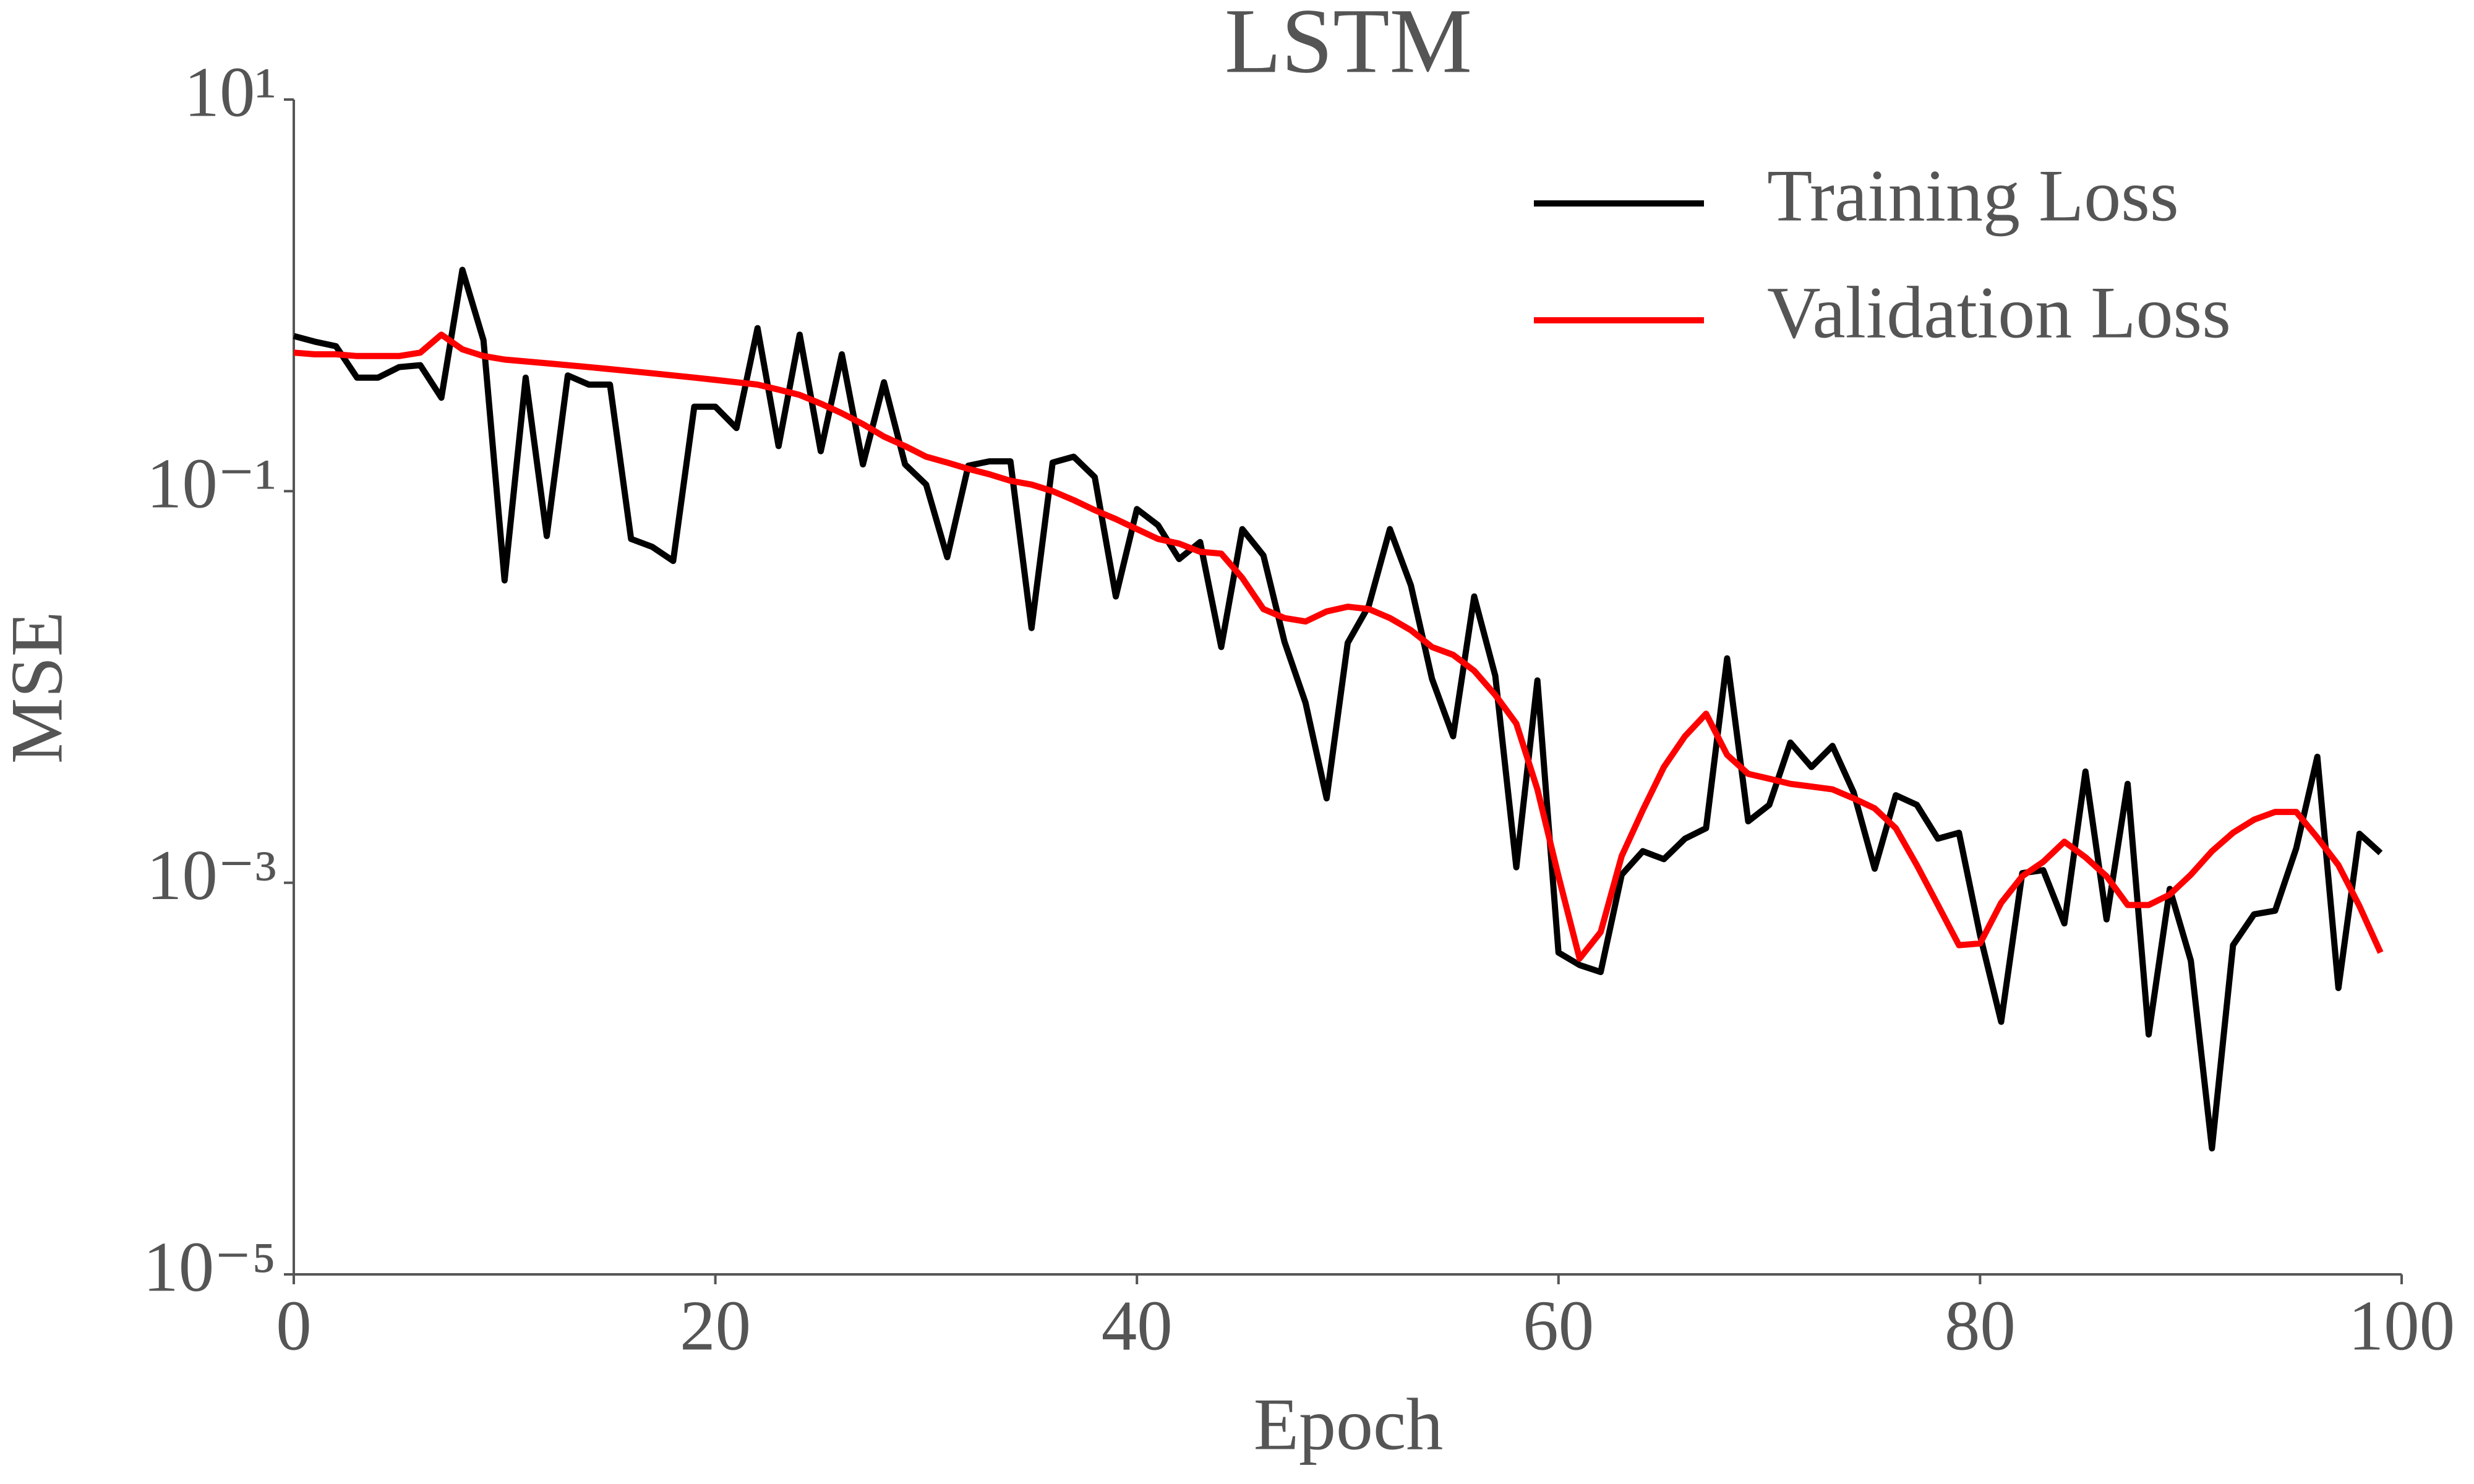 Image resolution: width=2474 pixels, height=1484 pixels. What do you see at coordinates (212, 875) in the screenshot?
I see `y-tick-label: 10⁻³` at bounding box center [212, 875].